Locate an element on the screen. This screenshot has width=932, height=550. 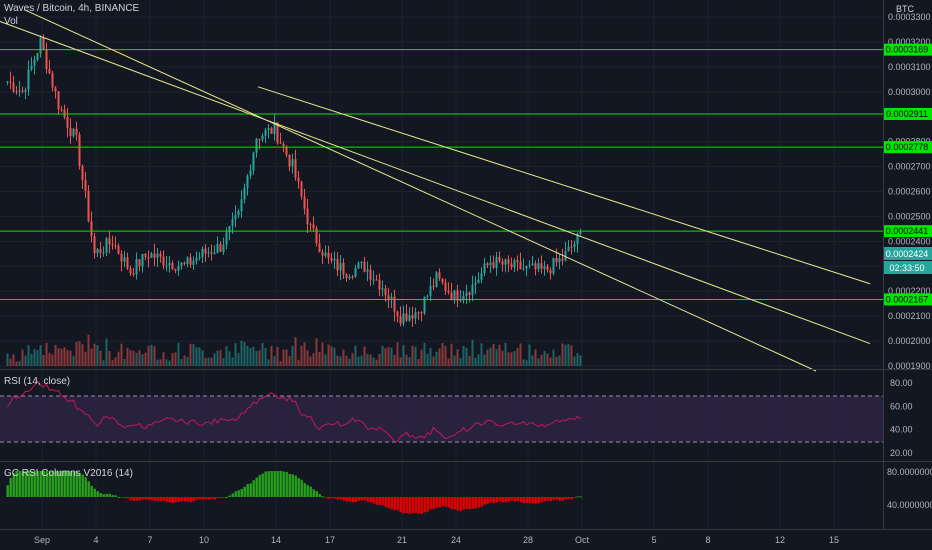
volume-legend: Vol is located at coordinates (11, 21).